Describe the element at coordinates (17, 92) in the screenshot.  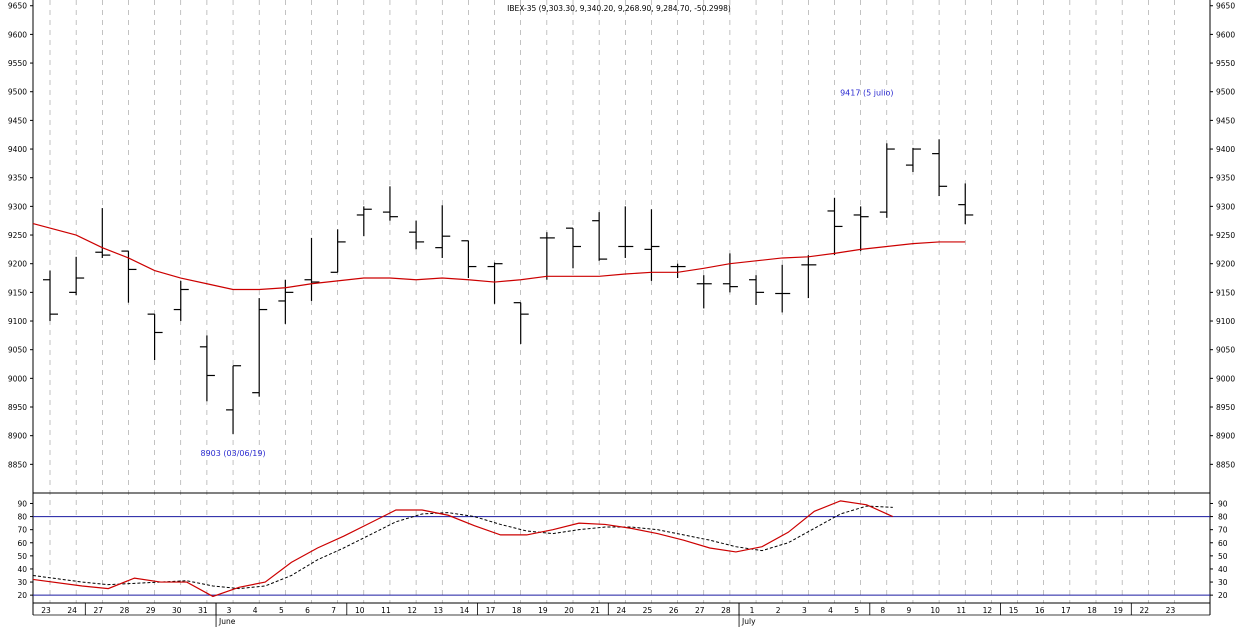
I see `price-tick-label-left: 9500` at that location.